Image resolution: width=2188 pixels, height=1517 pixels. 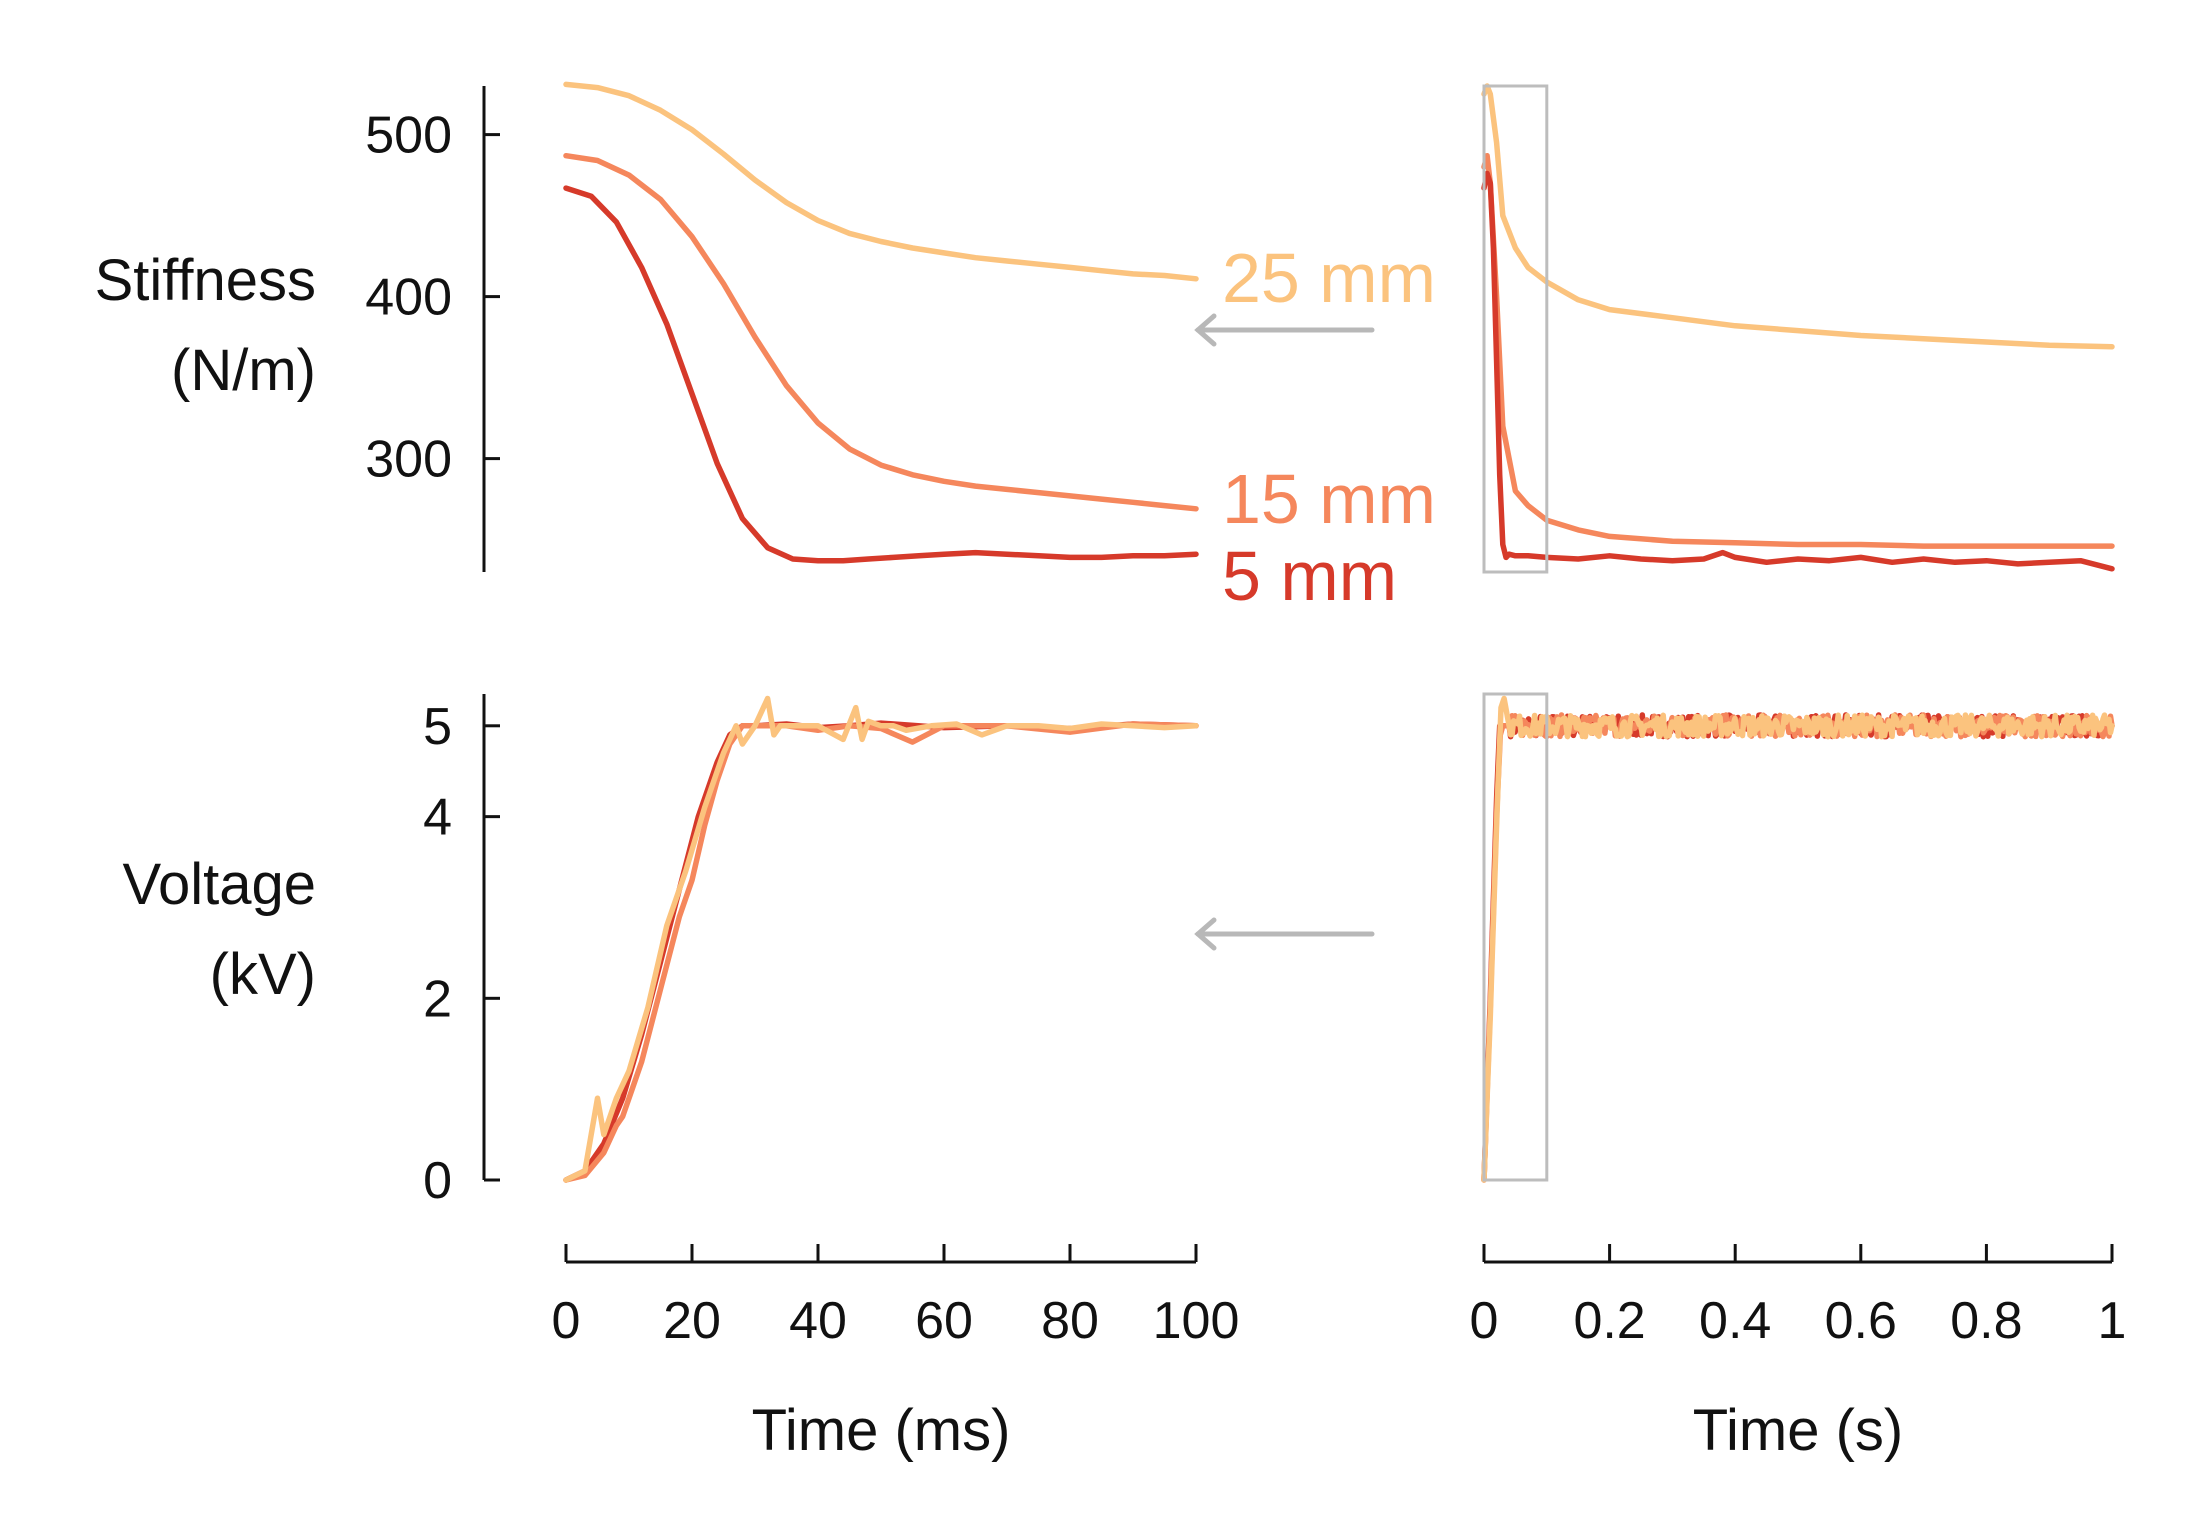 I want to click on s-x-tick-label: 0.8, so click(x=1986, y=1321).